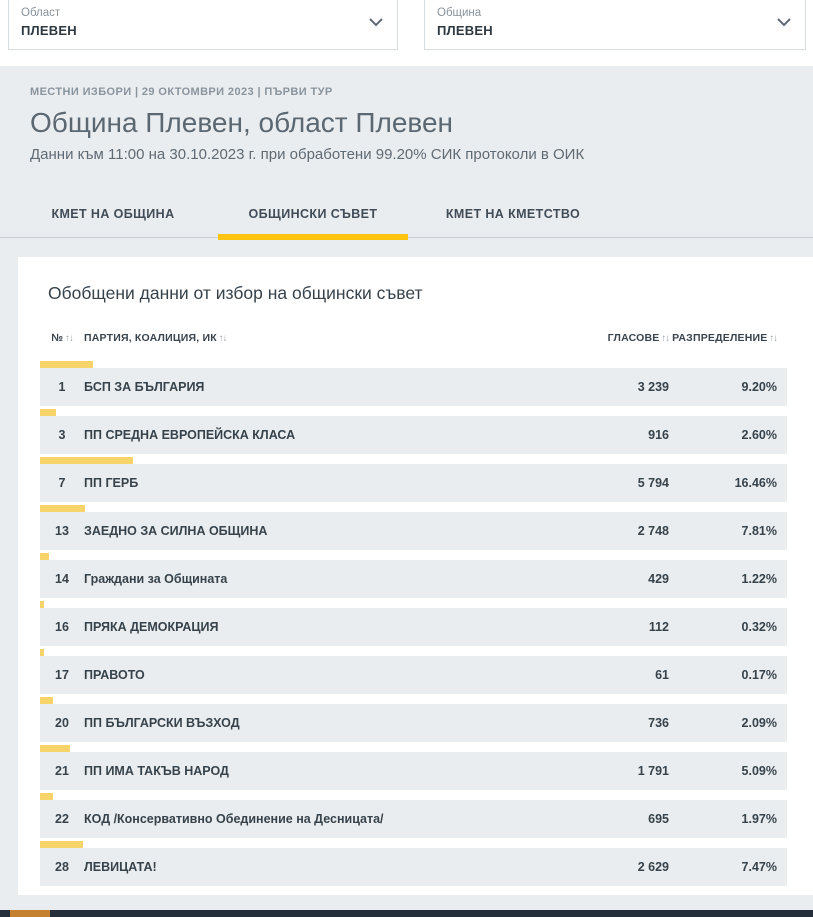 This screenshot has width=813, height=917. I want to click on party-number: 20, so click(62, 723).